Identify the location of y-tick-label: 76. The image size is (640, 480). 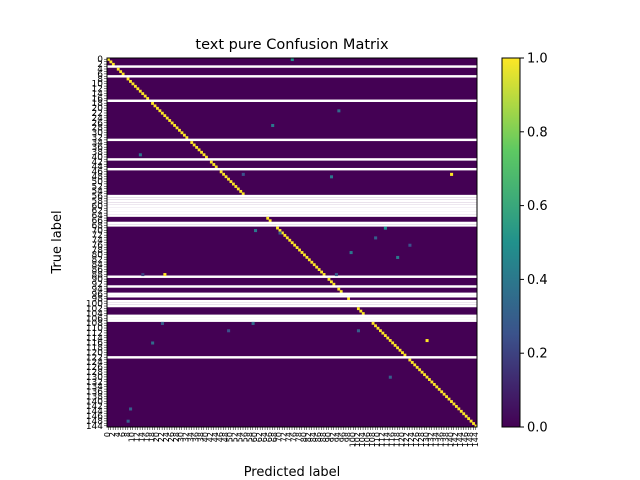
(98, 246).